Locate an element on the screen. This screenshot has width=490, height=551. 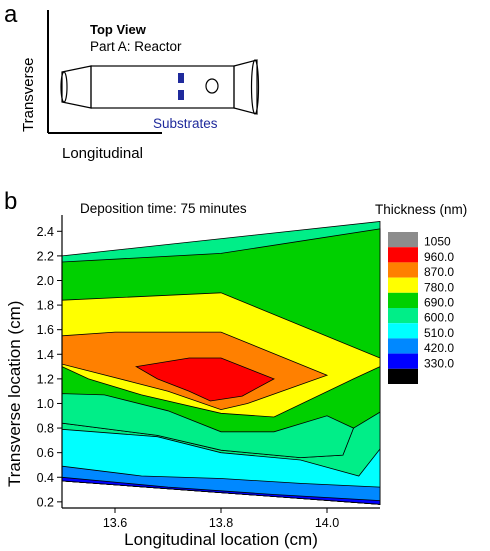
y-tick-label: 1.6 is located at coordinates (45, 330).